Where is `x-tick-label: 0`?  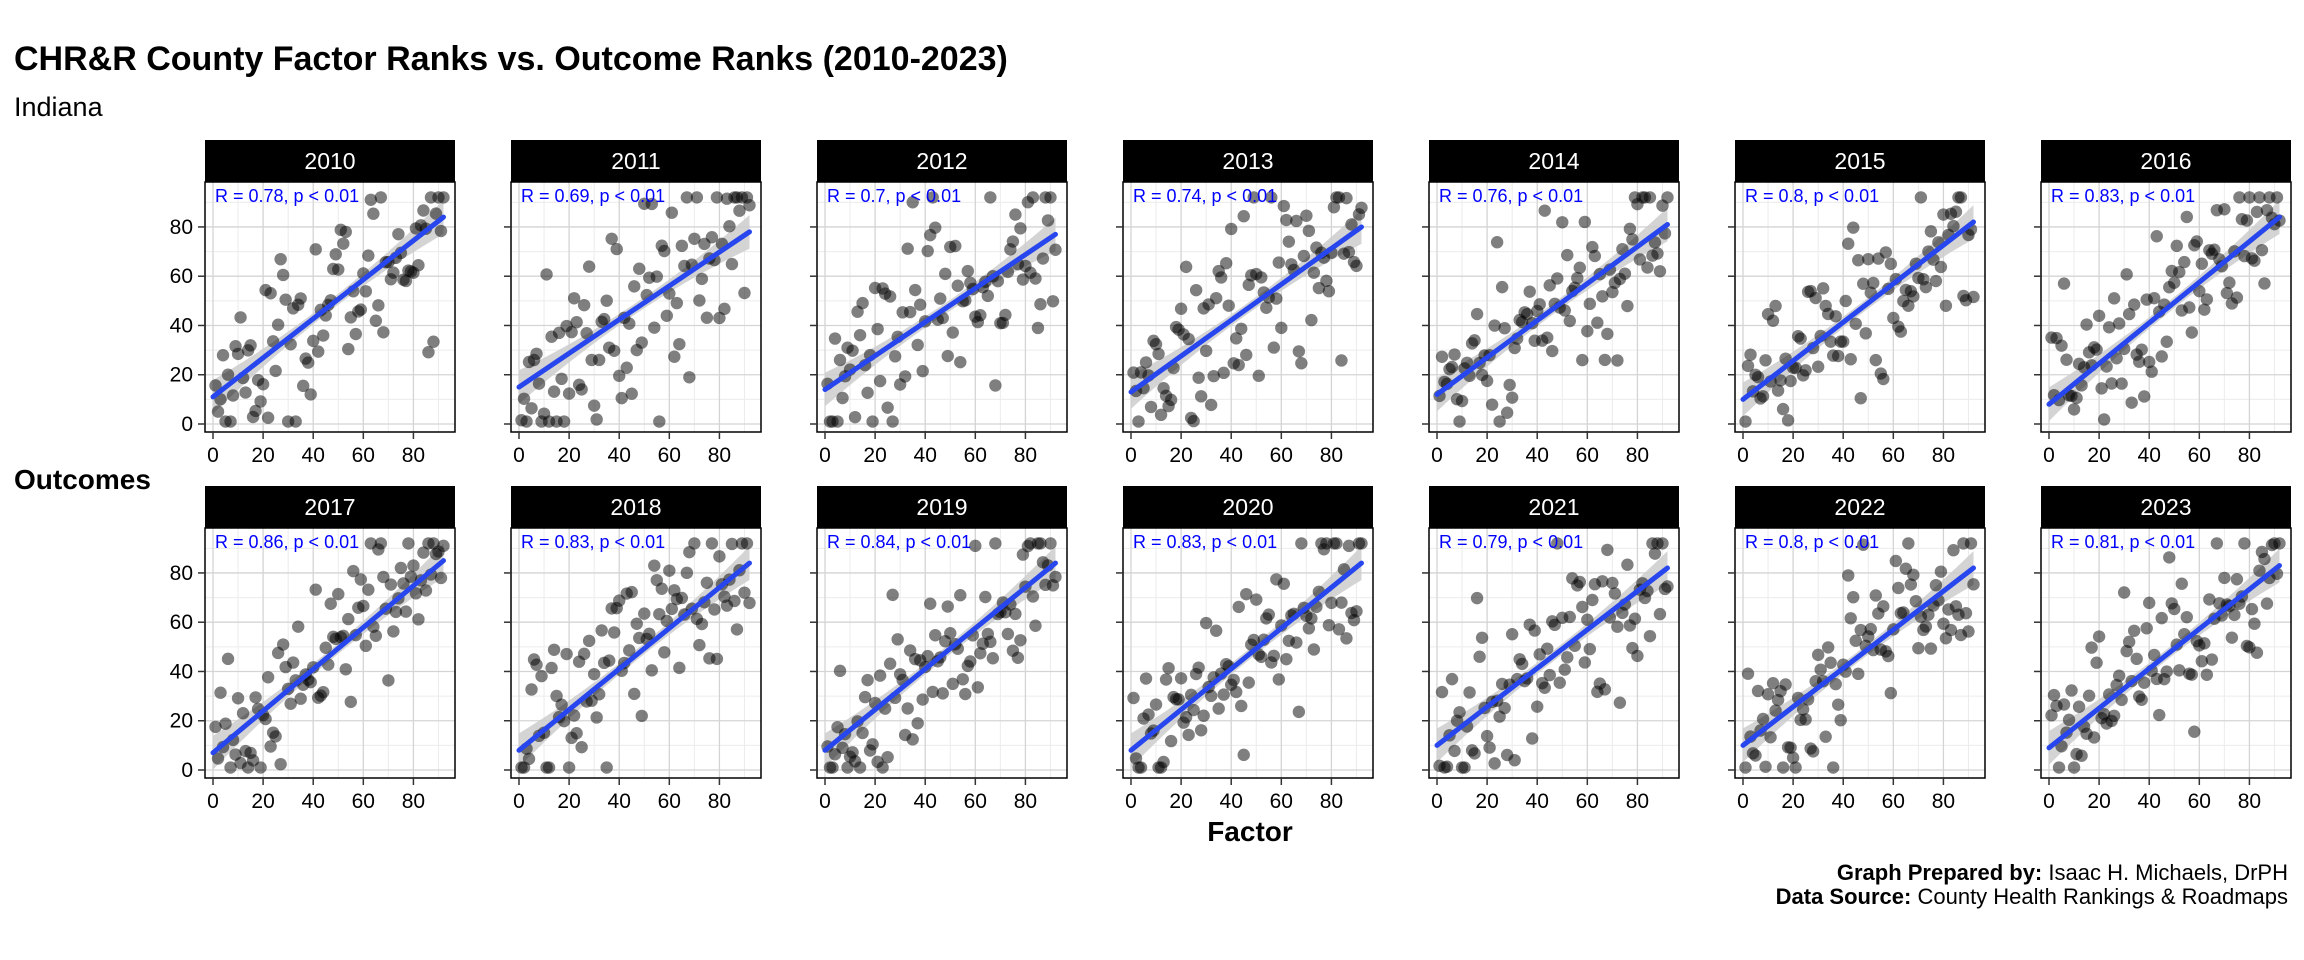
x-tick-label: 0 is located at coordinates (1131, 455).